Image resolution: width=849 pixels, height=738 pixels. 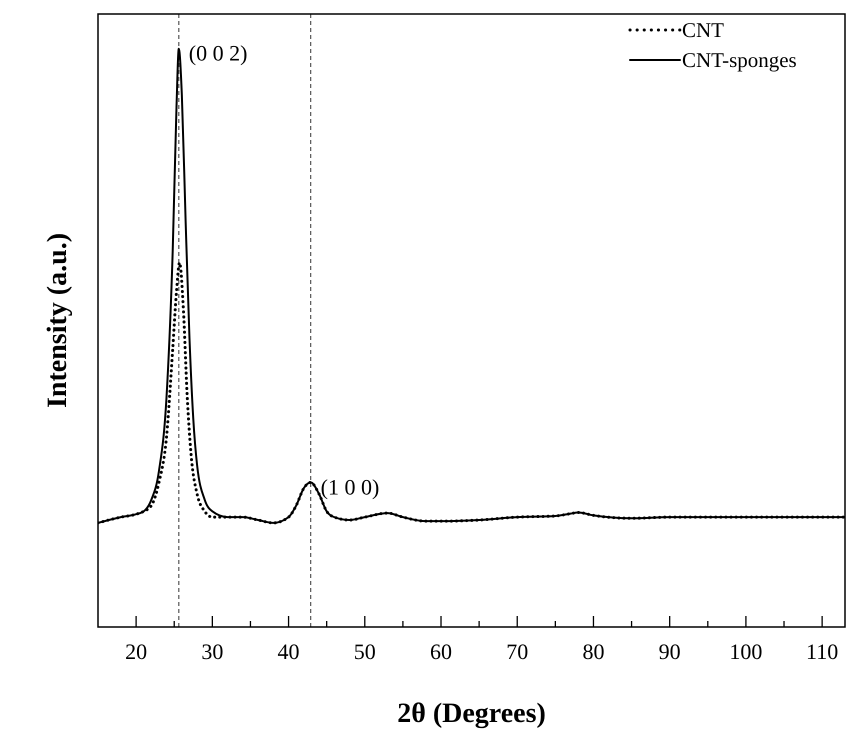 I want to click on x-tick-label: 20, so click(x=136, y=651).